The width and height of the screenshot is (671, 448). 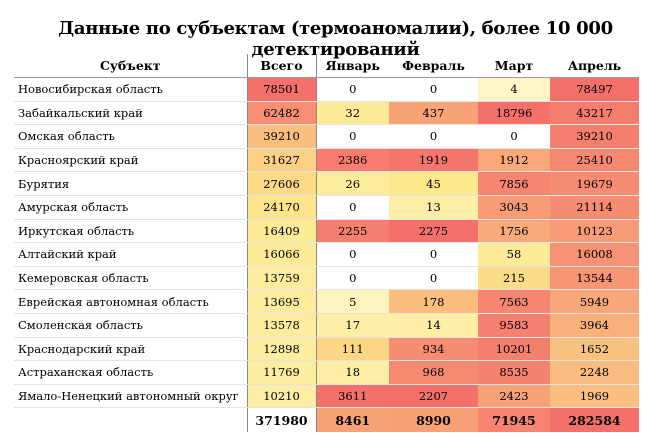 What do you see at coordinates (594, 278) in the screenshot?
I see `cell-april: 13544` at bounding box center [594, 278].